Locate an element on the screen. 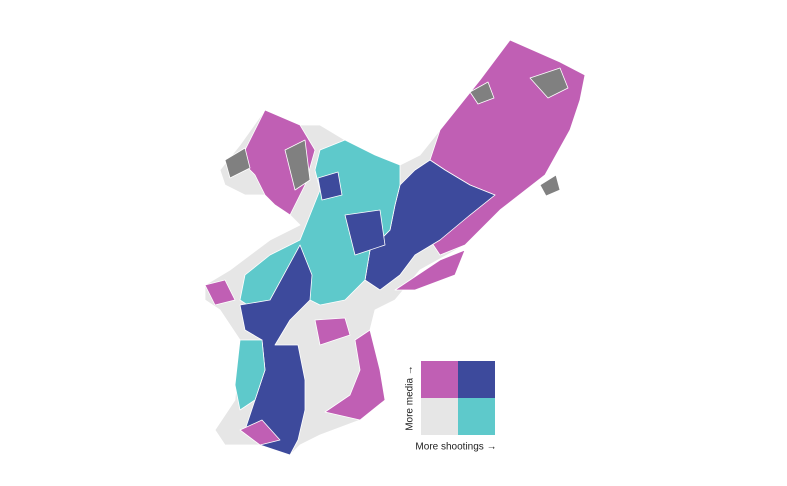 This screenshot has width=787, height=486. legend: More media → More shootings → is located at coordinates (451, 407).